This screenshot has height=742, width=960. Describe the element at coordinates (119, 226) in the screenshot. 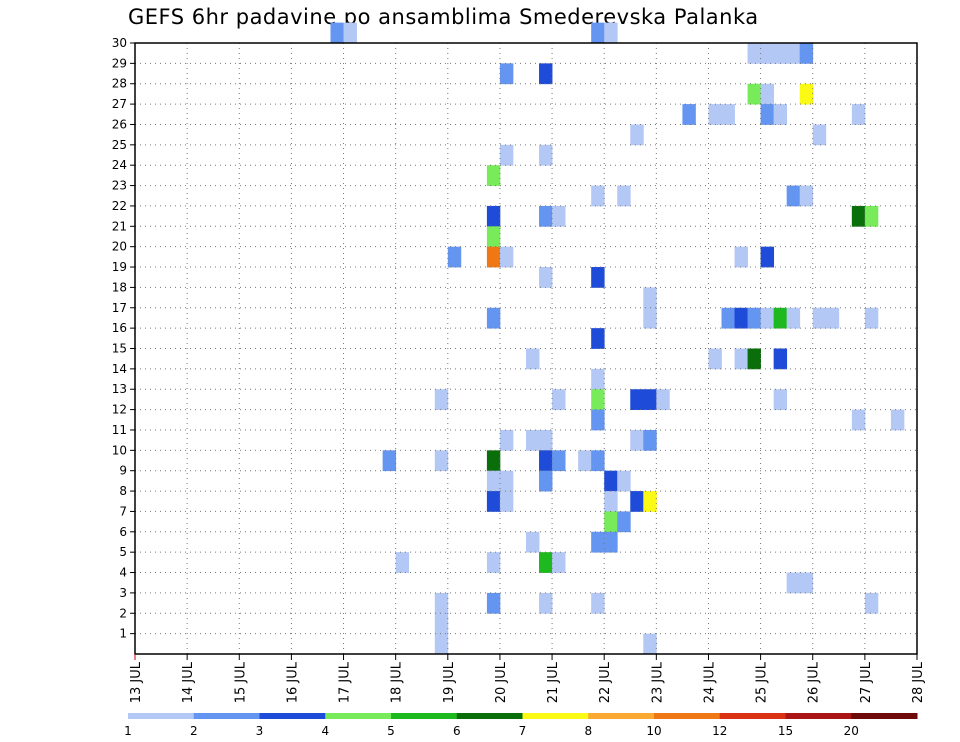

I see `y-tick-label: 21` at that location.